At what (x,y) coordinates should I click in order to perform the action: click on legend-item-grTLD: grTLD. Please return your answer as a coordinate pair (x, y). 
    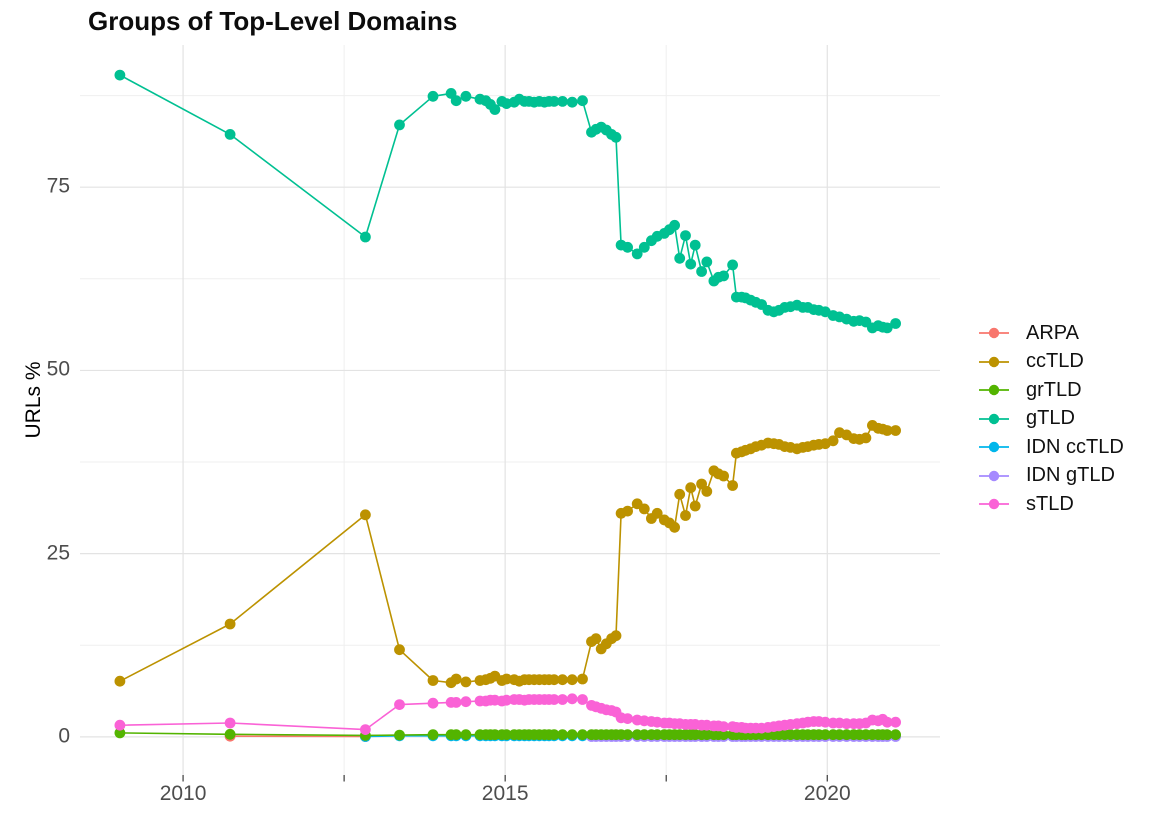
    Looking at the image, I should click on (1051, 390).